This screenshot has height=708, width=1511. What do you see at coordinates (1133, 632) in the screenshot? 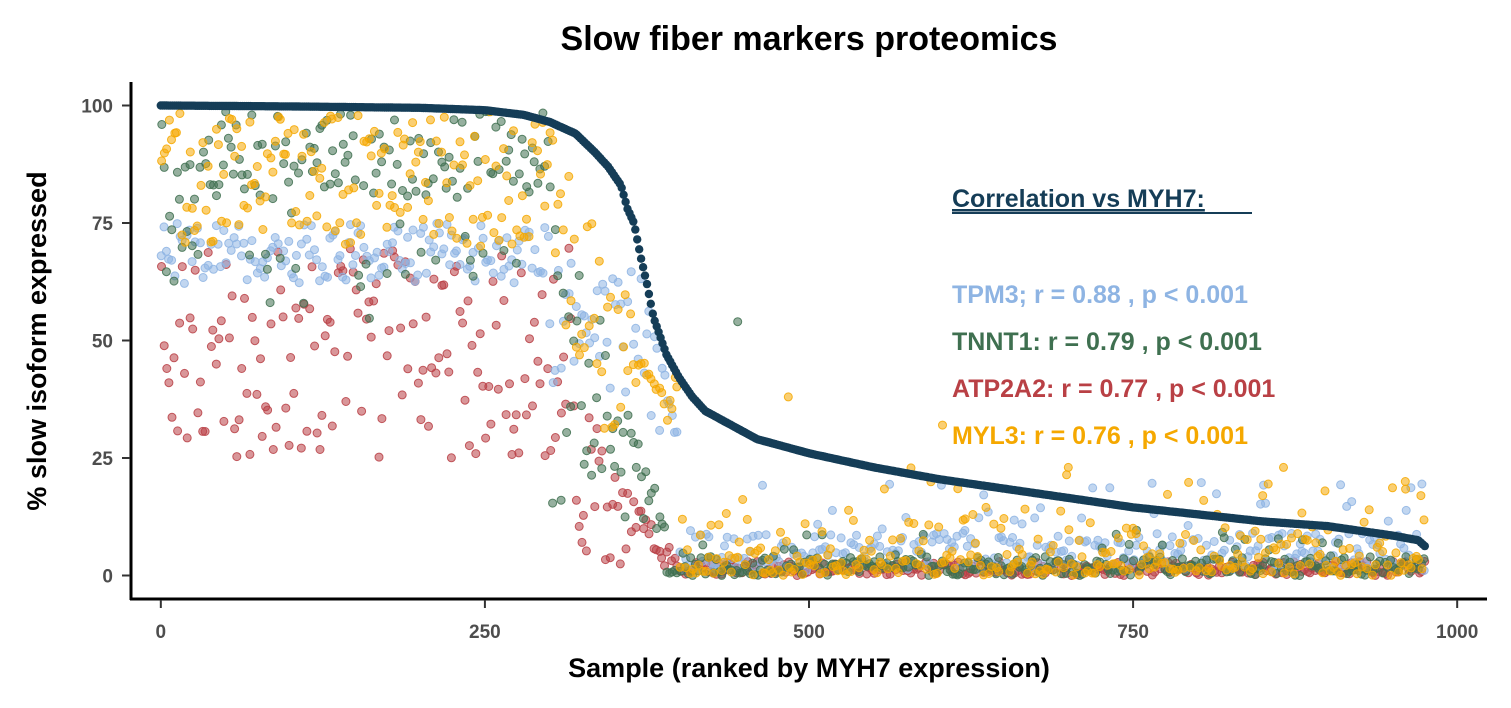
I see `x-tick-label: 750` at bounding box center [1133, 632].